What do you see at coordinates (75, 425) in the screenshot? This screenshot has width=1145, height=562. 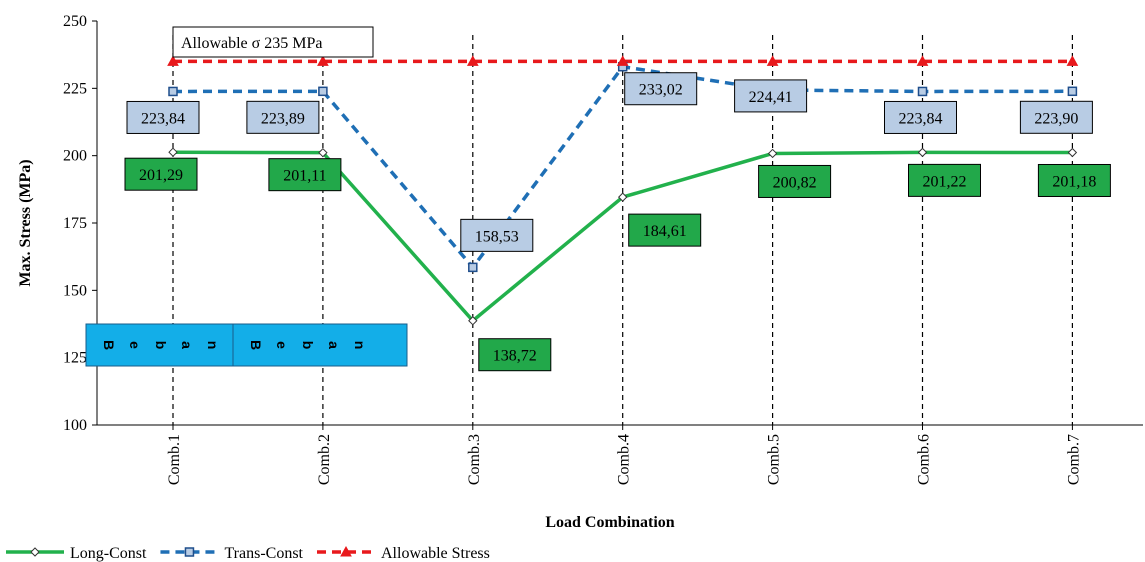 I see `y-tick-label: 100` at bounding box center [75, 425].